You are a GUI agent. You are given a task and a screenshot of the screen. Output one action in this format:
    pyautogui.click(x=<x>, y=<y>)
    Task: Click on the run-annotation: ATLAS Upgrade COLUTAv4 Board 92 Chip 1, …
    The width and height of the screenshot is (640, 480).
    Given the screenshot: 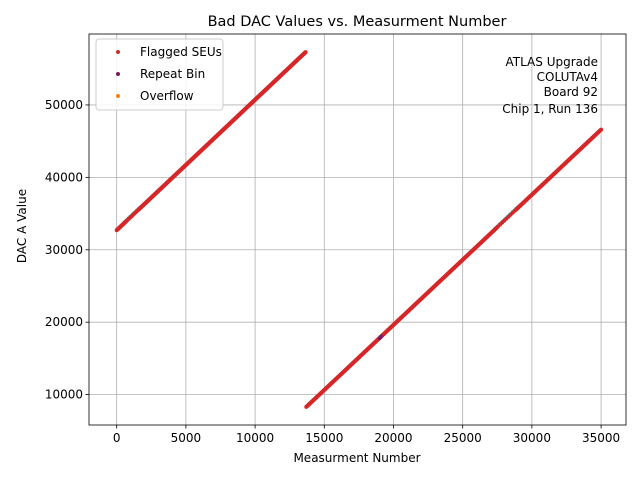 What is the action you would take?
    pyautogui.click(x=550, y=85)
    